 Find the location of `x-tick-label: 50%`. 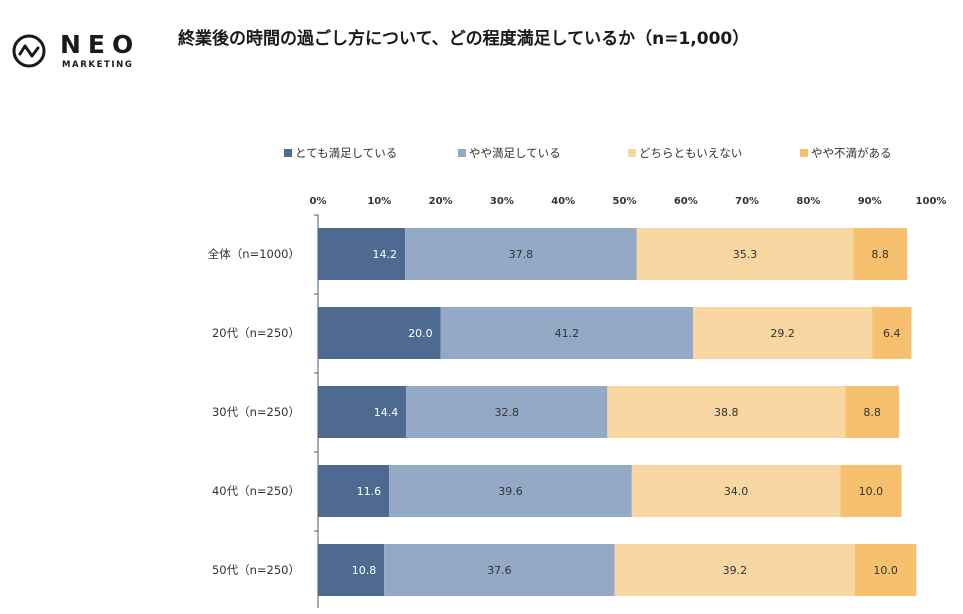

x-tick-label: 50% is located at coordinates (625, 201).